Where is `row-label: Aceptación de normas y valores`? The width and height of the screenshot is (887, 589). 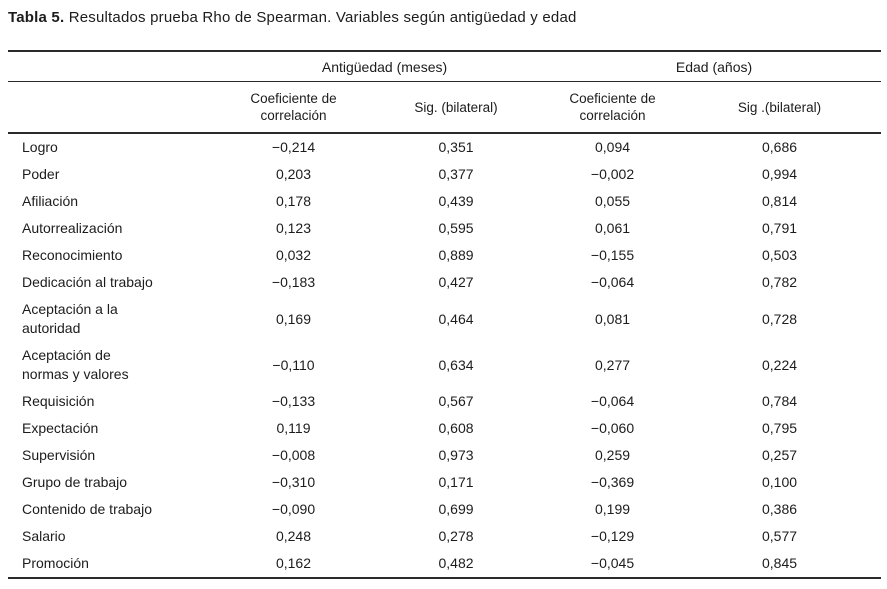
row-label: Aceptación de normas y valores is located at coordinates (75, 364).